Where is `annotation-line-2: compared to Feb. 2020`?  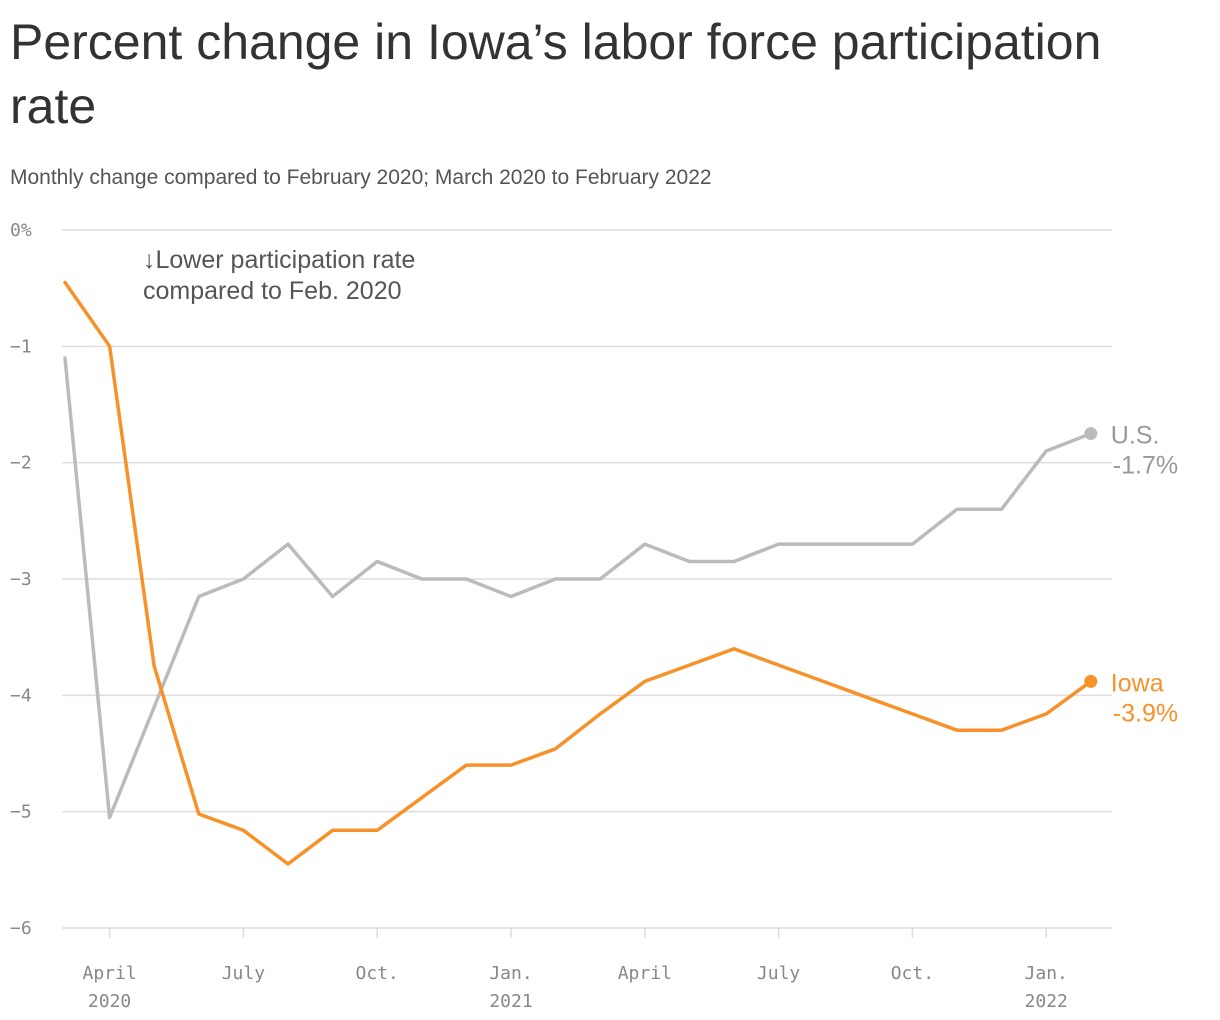 annotation-line-2: compared to Feb. 2020 is located at coordinates (272, 291).